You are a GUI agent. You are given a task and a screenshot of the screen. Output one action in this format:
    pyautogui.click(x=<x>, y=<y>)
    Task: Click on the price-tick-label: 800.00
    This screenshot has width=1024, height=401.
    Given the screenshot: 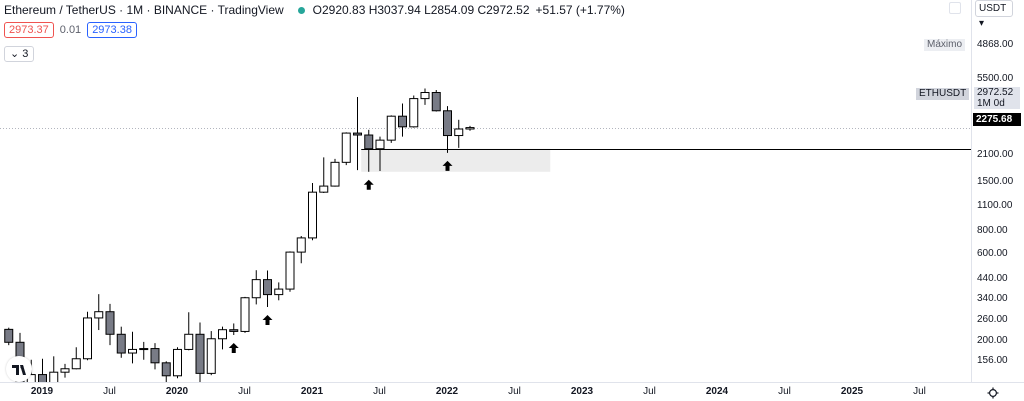 What is the action you would take?
    pyautogui.click(x=992, y=231)
    